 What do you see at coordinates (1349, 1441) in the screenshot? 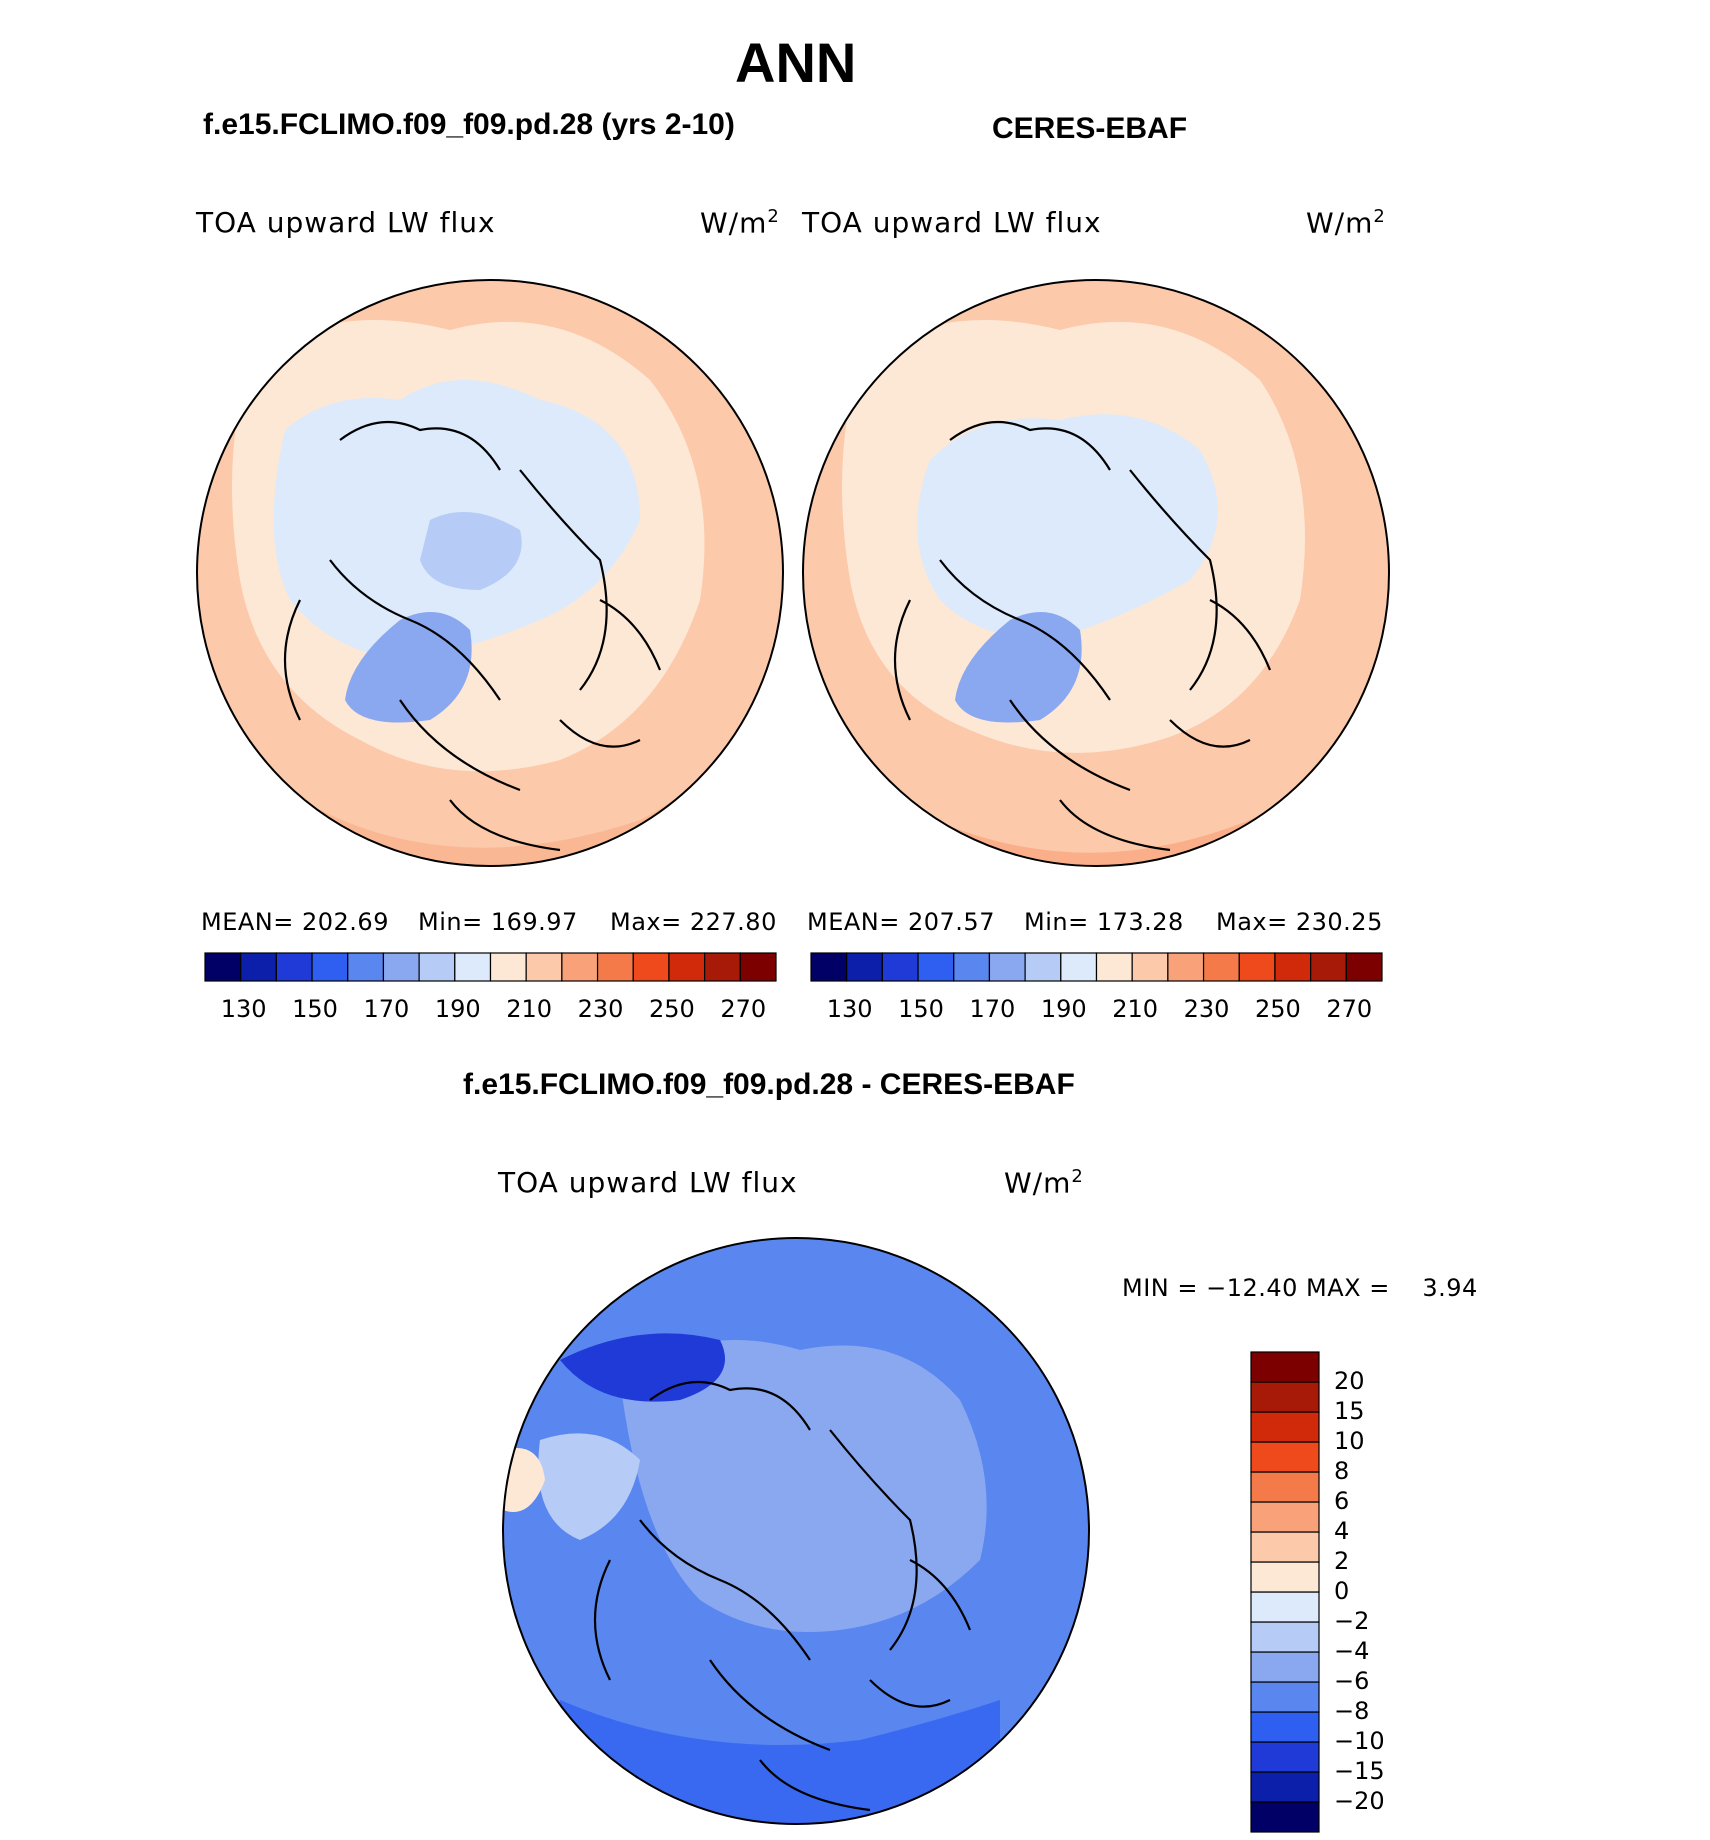
I see `cb-diff-tick-label: 10` at bounding box center [1349, 1441].